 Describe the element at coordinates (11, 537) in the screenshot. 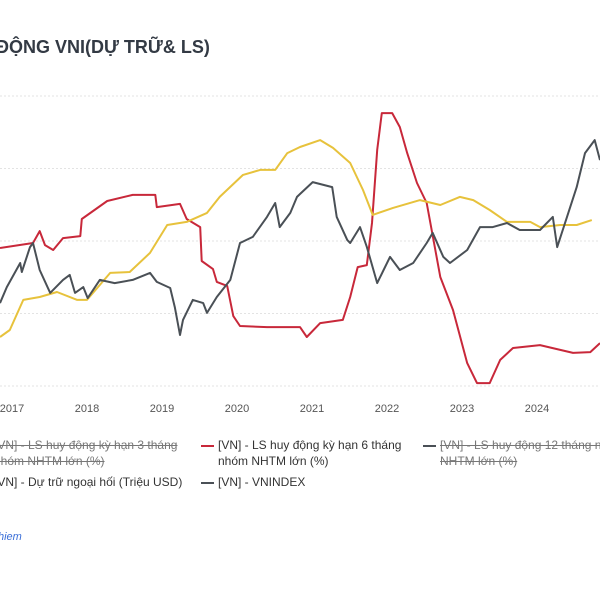

I see `source-link: hiem` at that location.